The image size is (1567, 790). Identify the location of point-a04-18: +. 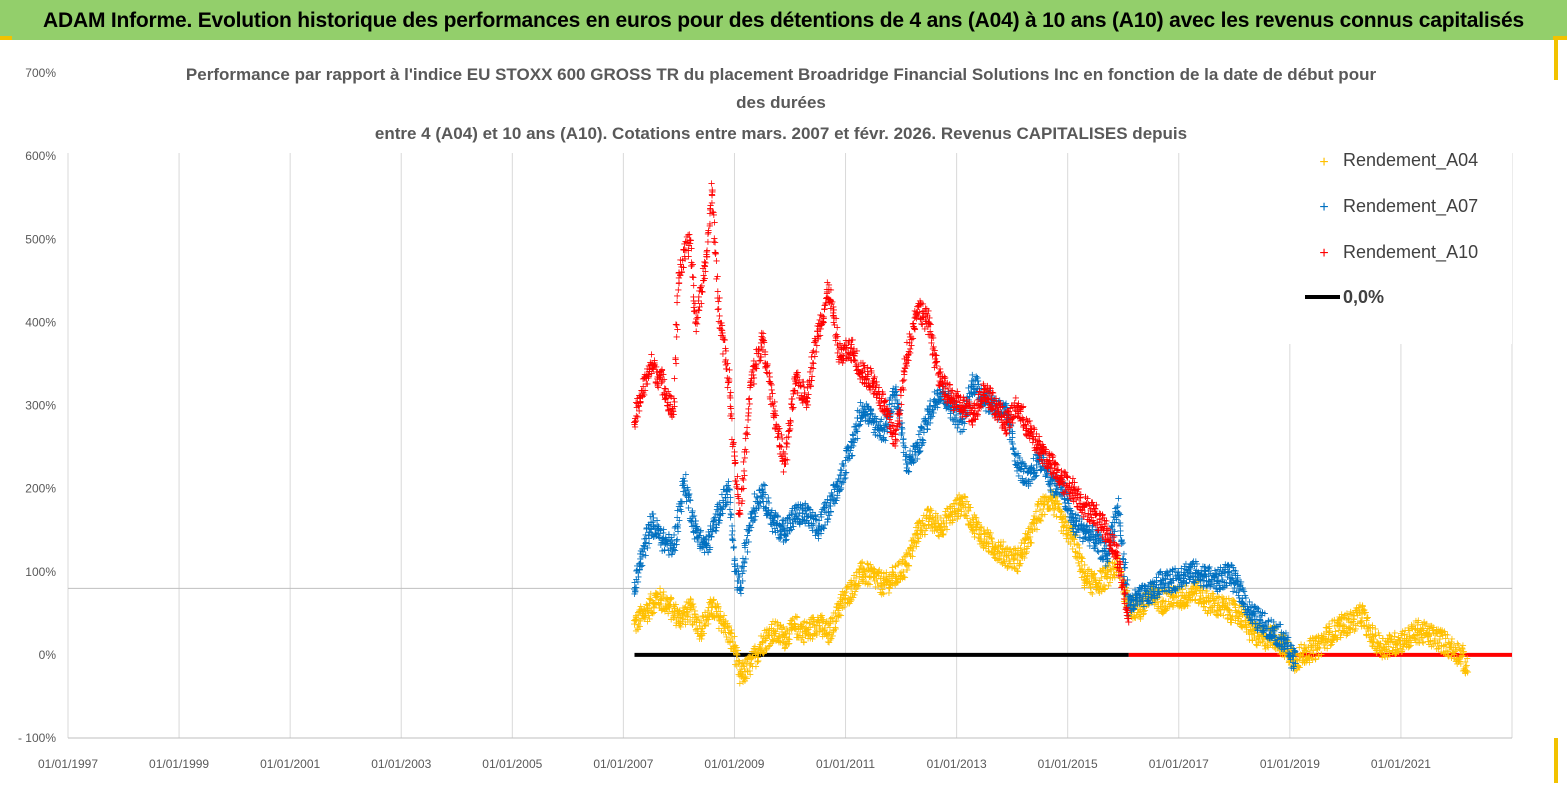
(828, 634).